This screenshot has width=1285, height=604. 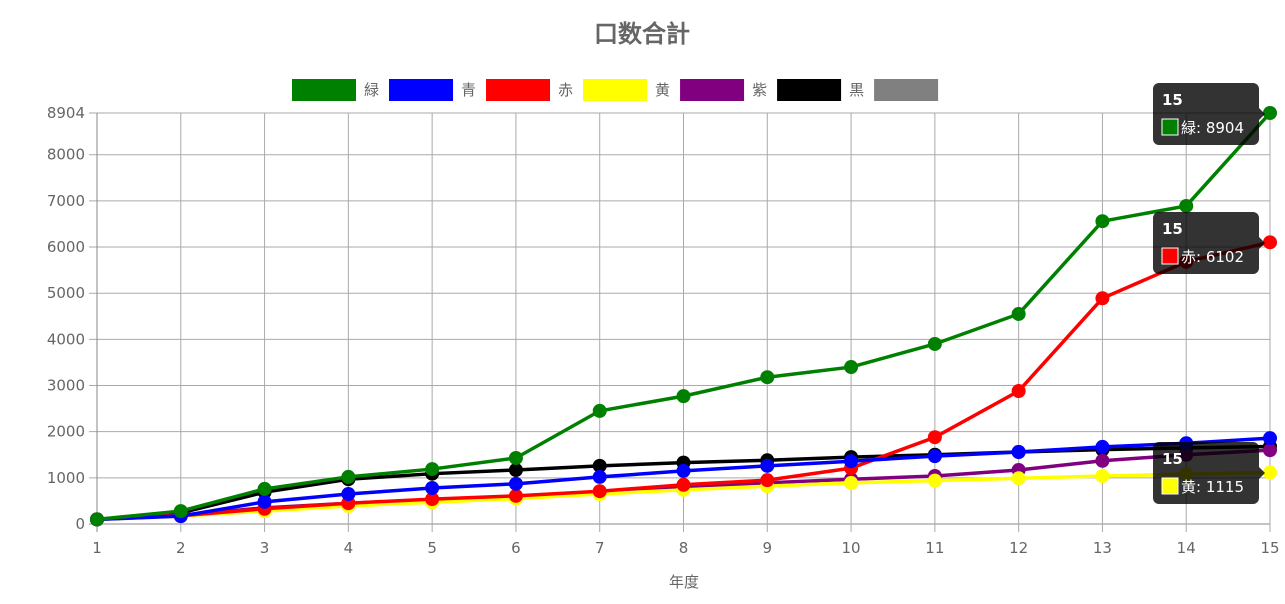 What do you see at coordinates (66, 247) in the screenshot?
I see `y-tick-label: 6000` at bounding box center [66, 247].